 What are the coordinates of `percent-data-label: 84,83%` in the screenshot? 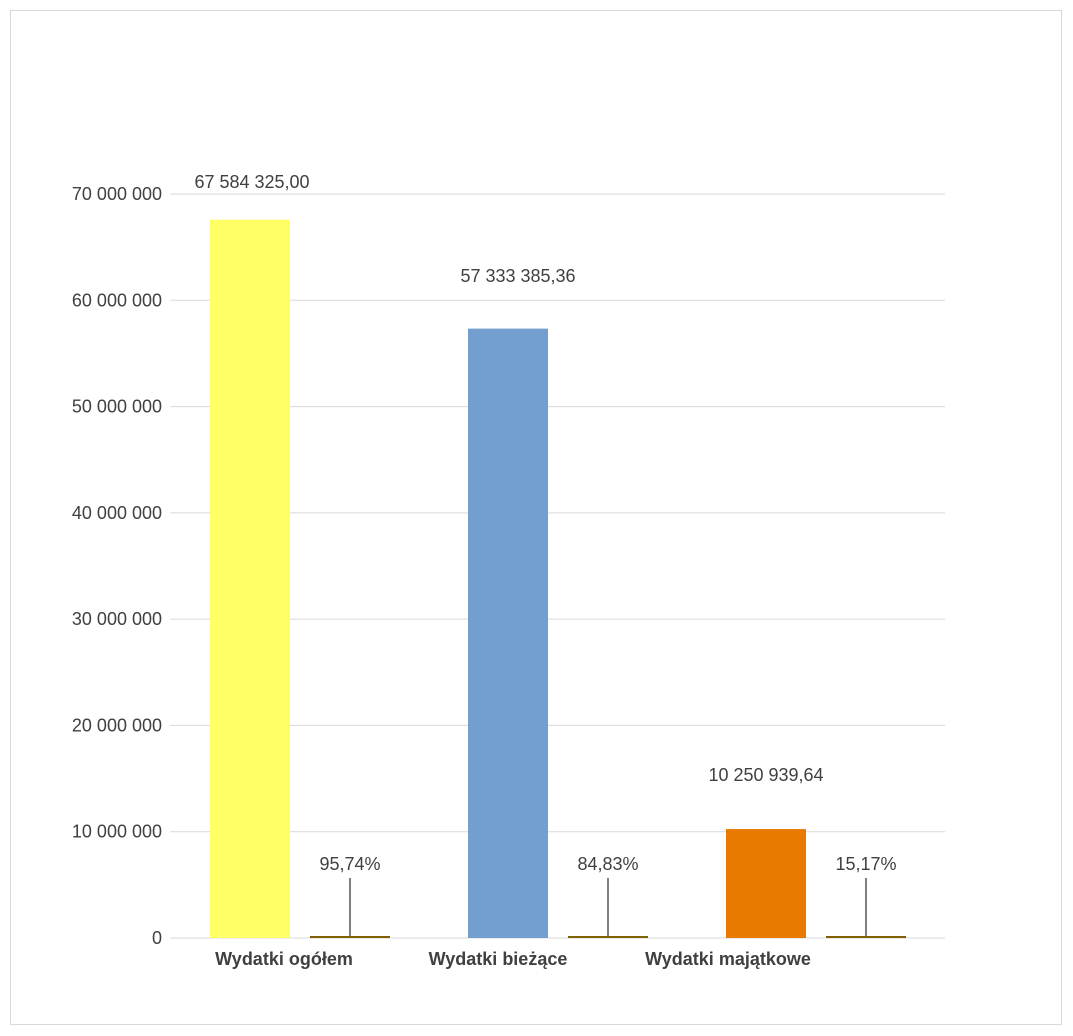 It's located at (607, 864).